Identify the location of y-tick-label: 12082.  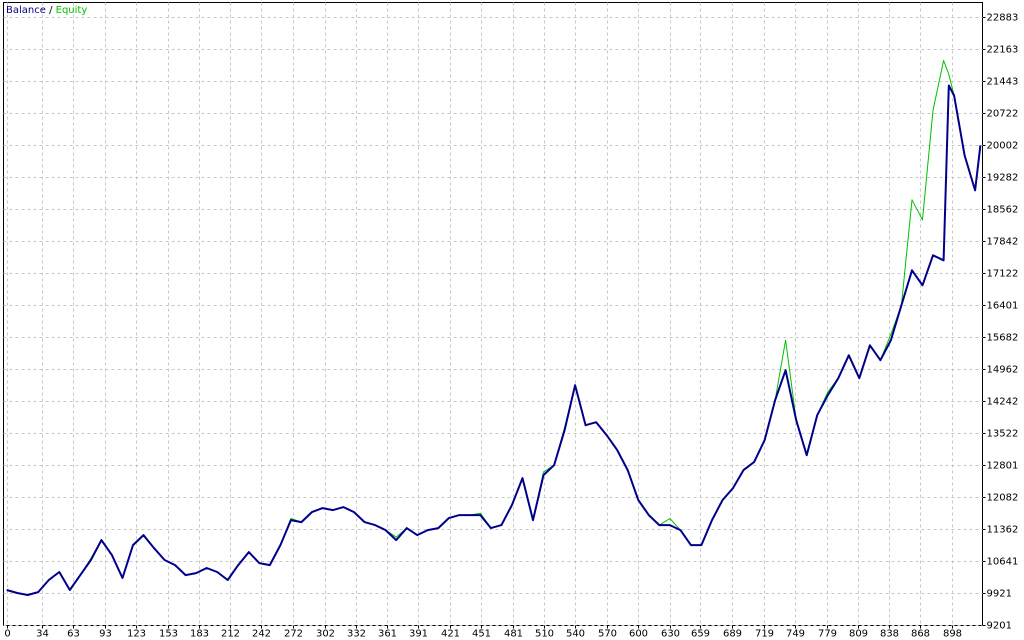
(1003, 498).